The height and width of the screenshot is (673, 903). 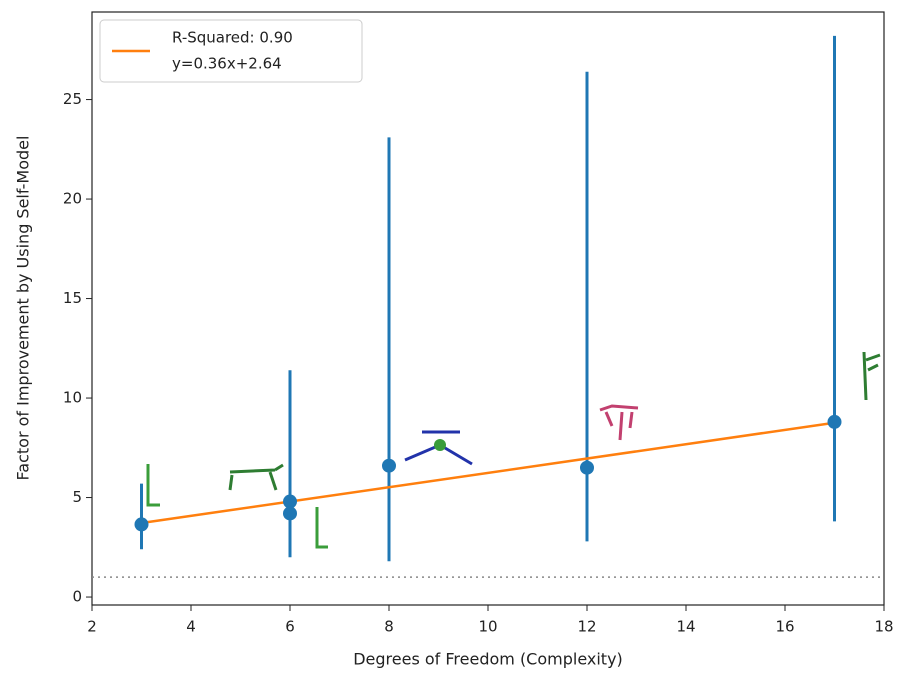 What do you see at coordinates (72, 298) in the screenshot?
I see `y-tick-label: 15` at bounding box center [72, 298].